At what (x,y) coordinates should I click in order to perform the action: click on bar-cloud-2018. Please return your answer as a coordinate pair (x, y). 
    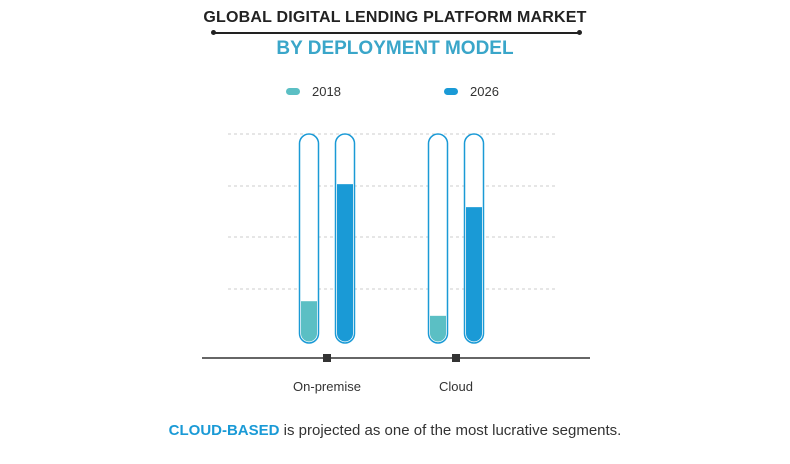
    Looking at the image, I should click on (438, 328).